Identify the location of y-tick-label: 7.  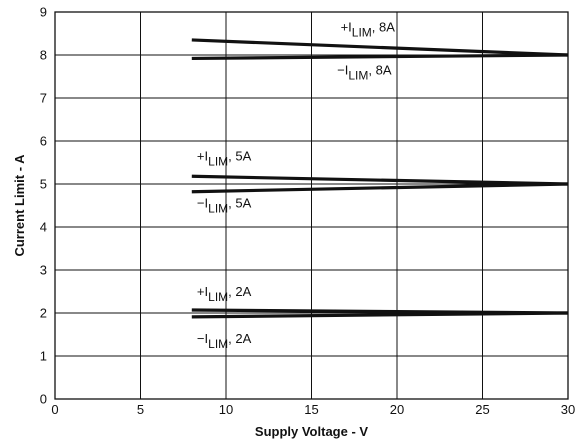
(43, 98).